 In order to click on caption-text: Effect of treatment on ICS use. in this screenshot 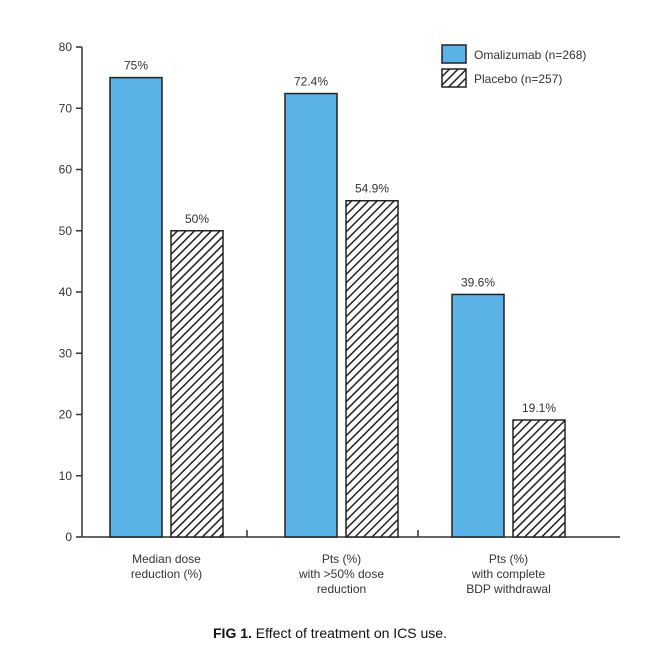, I will do `click(351, 633)`.